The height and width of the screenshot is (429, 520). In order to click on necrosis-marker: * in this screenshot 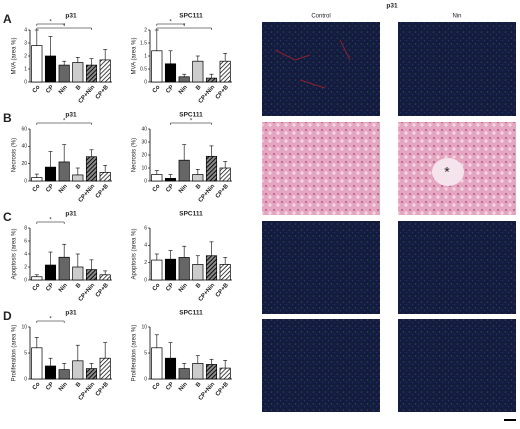, I will do `click(447, 172)`.